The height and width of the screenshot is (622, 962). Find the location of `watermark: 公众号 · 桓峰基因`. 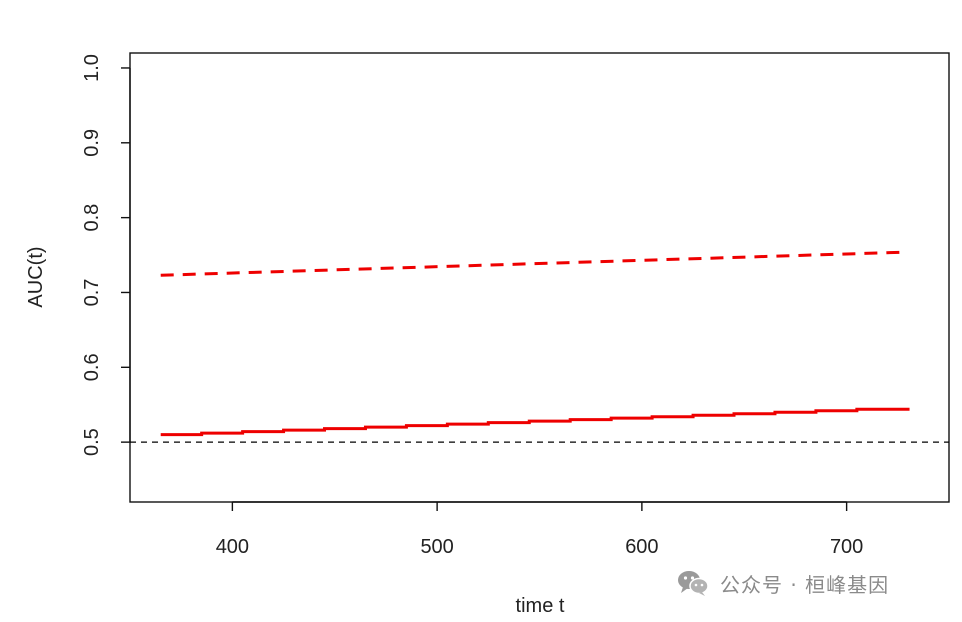

watermark: 公众号 · 桓峰基因 is located at coordinates (782, 583).